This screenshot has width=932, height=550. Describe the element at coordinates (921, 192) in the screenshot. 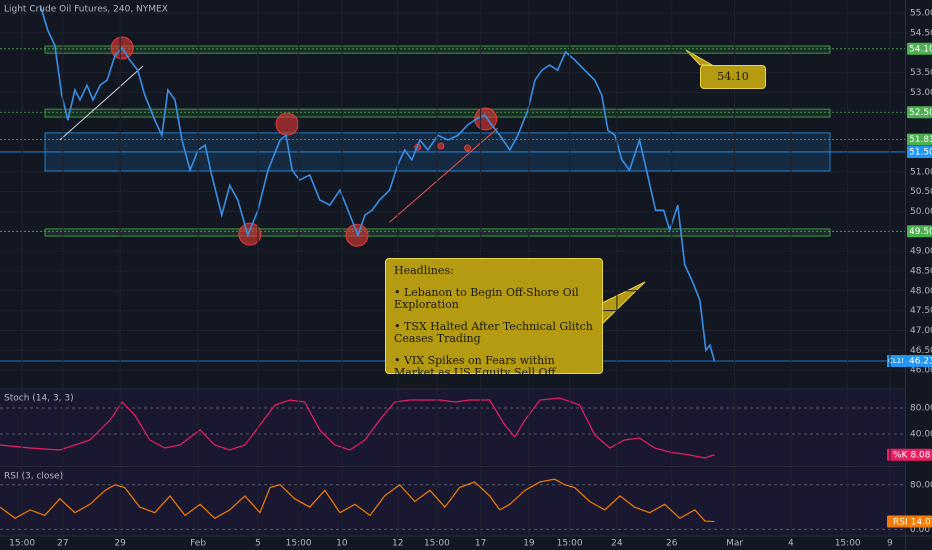

I see `y-tick-label: 50.50` at that location.